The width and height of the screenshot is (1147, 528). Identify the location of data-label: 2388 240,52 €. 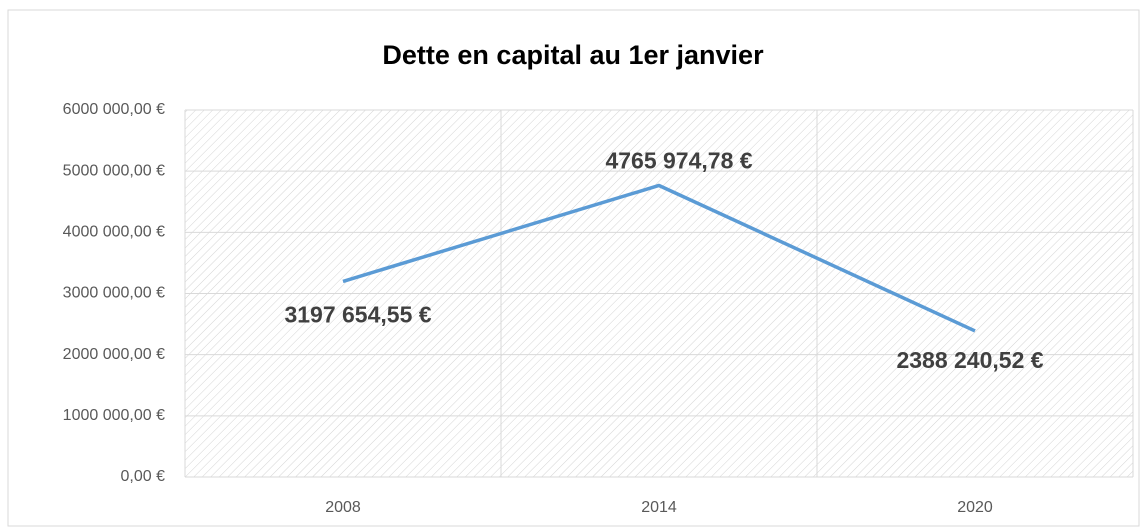
(969, 360).